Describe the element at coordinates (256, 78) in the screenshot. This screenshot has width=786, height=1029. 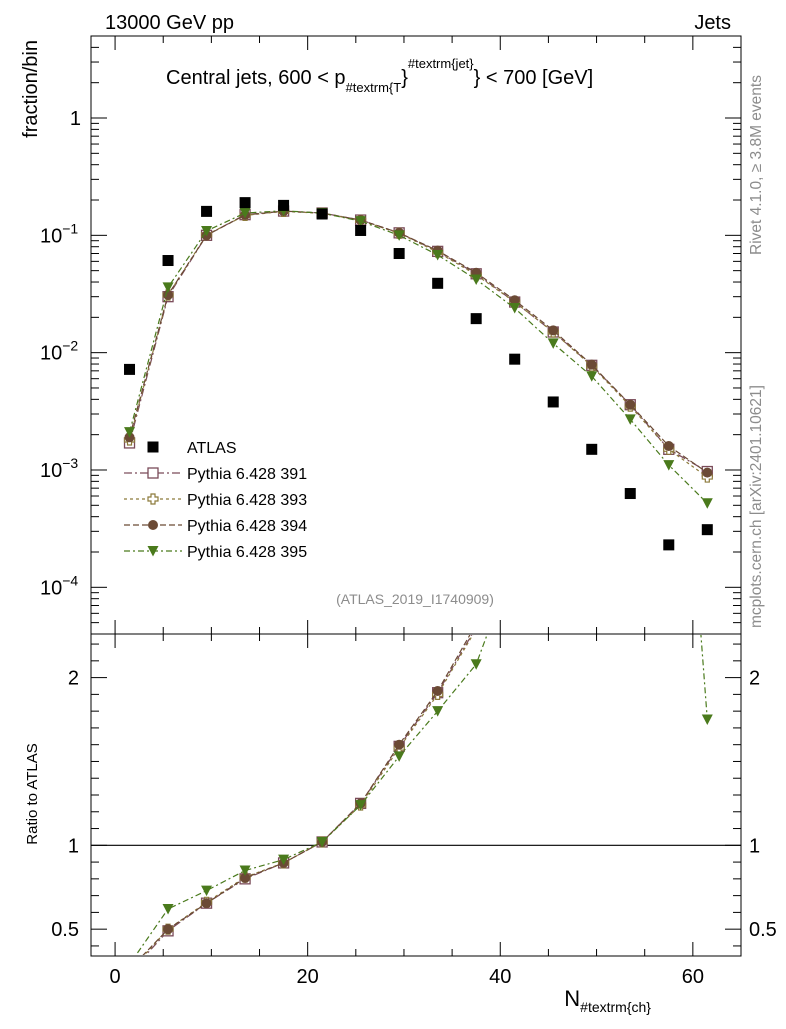
I see `title-pre: Central jets, 600 < p` at that location.